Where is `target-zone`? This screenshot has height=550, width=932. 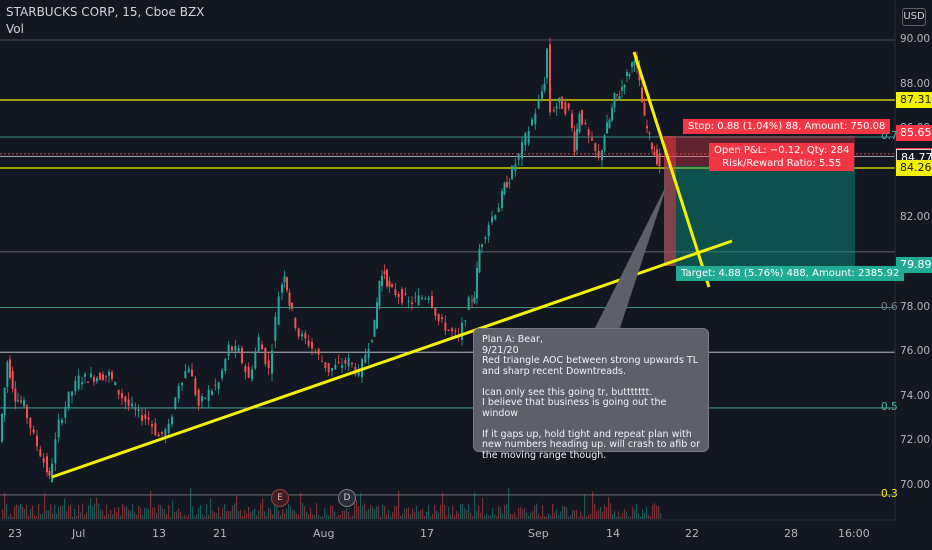
target-zone is located at coordinates (759, 216).